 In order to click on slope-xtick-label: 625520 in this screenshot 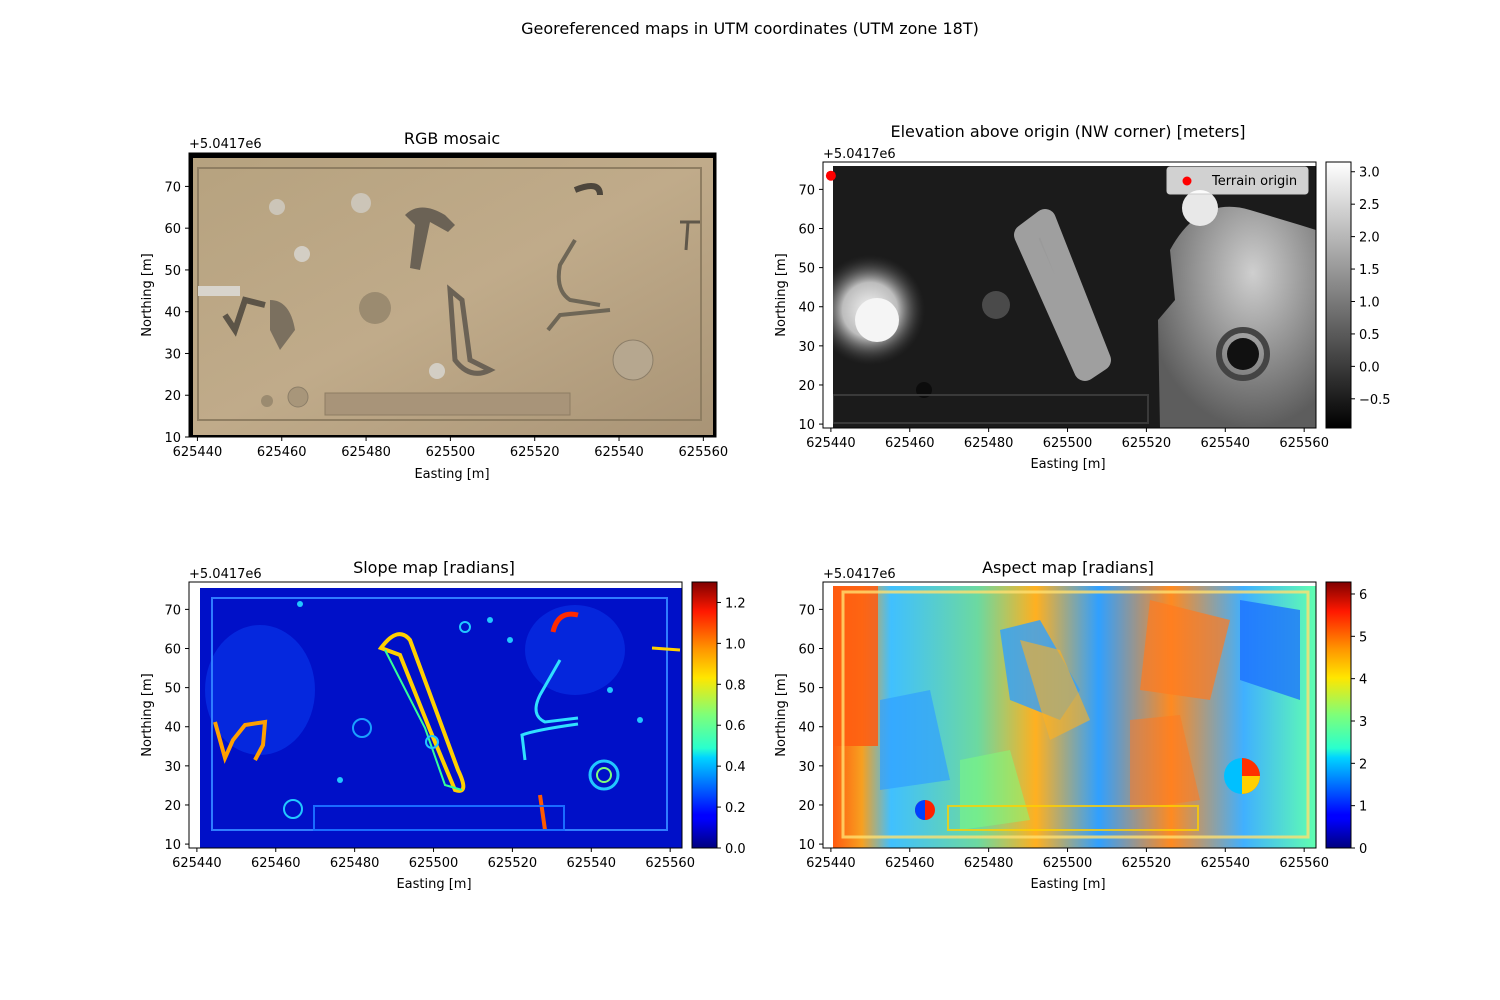, I will do `click(513, 863)`.